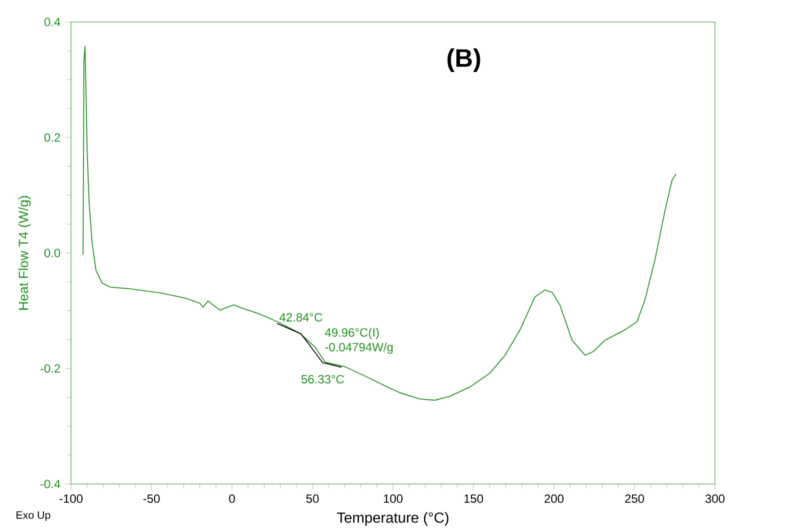  What do you see at coordinates (634, 498) in the screenshot?
I see `x-tick-label: 250` at bounding box center [634, 498].